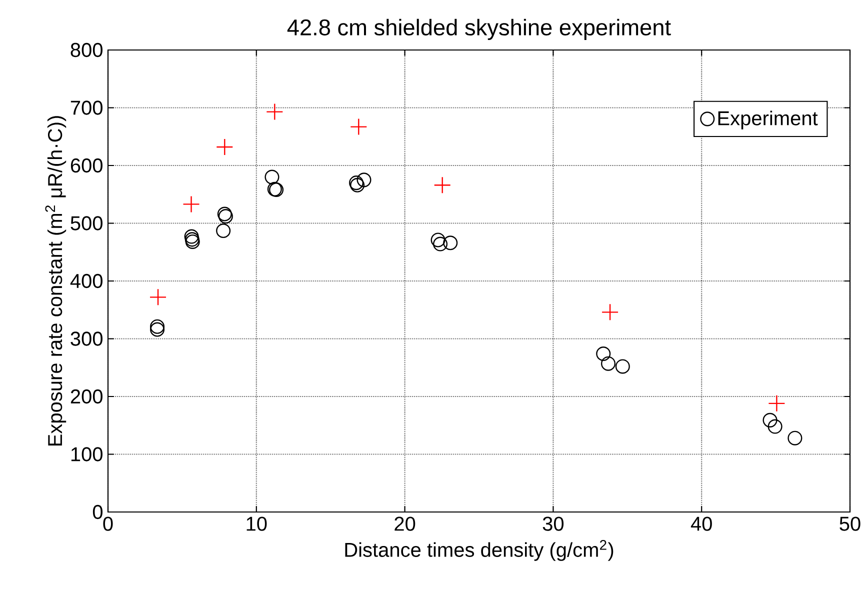 The image size is (867, 590). Describe the element at coordinates (479, 550) in the screenshot. I see `x-axis-title: Distance times density (g/cm$^{2}$)` at that location.